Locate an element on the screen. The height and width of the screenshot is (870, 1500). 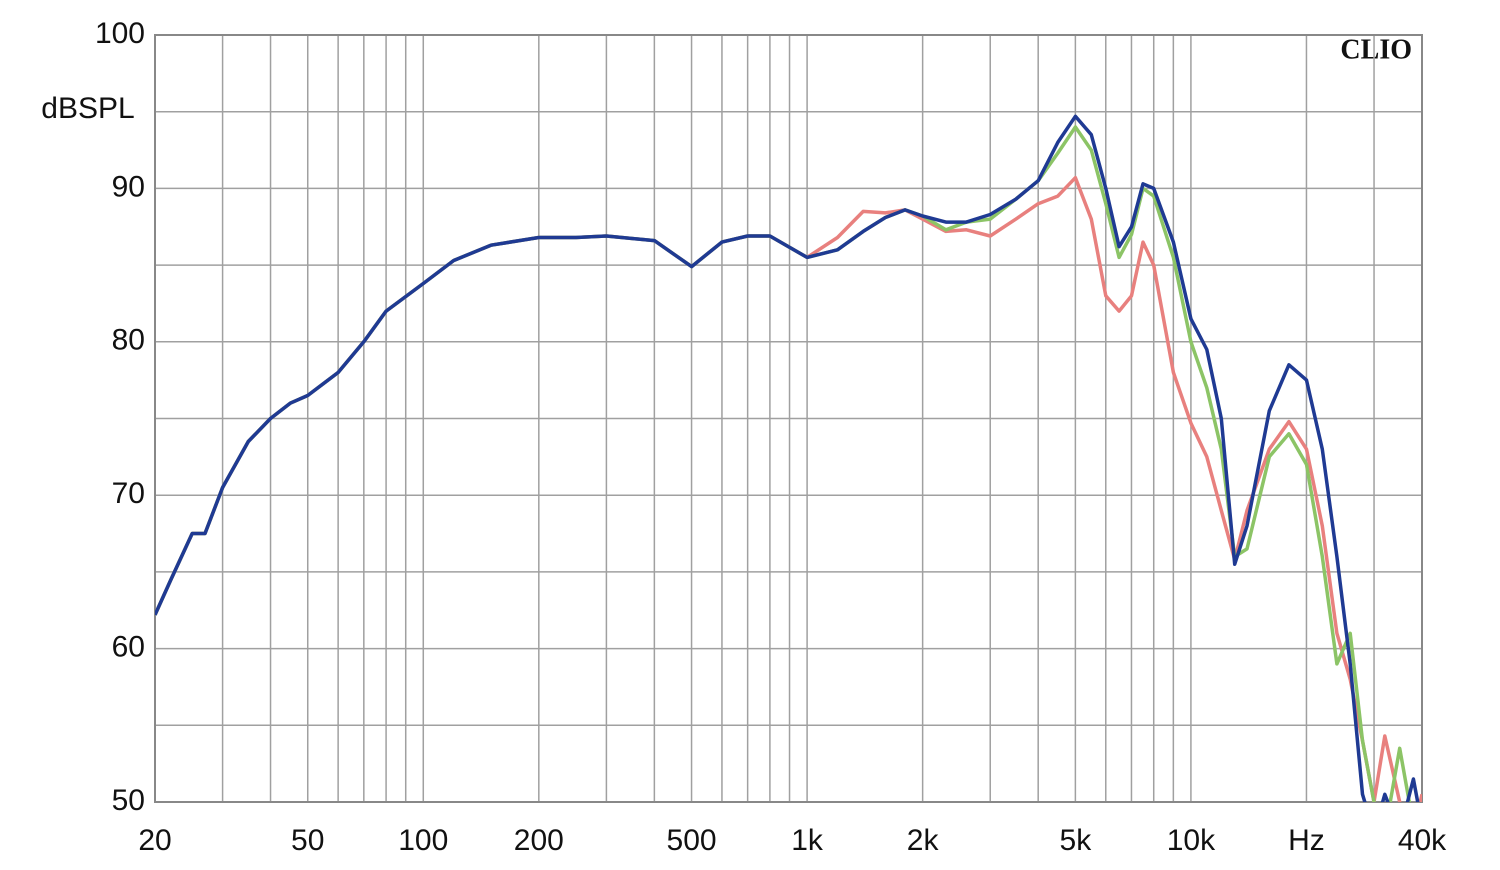
x-tick-label: 1k is located at coordinates (807, 840).